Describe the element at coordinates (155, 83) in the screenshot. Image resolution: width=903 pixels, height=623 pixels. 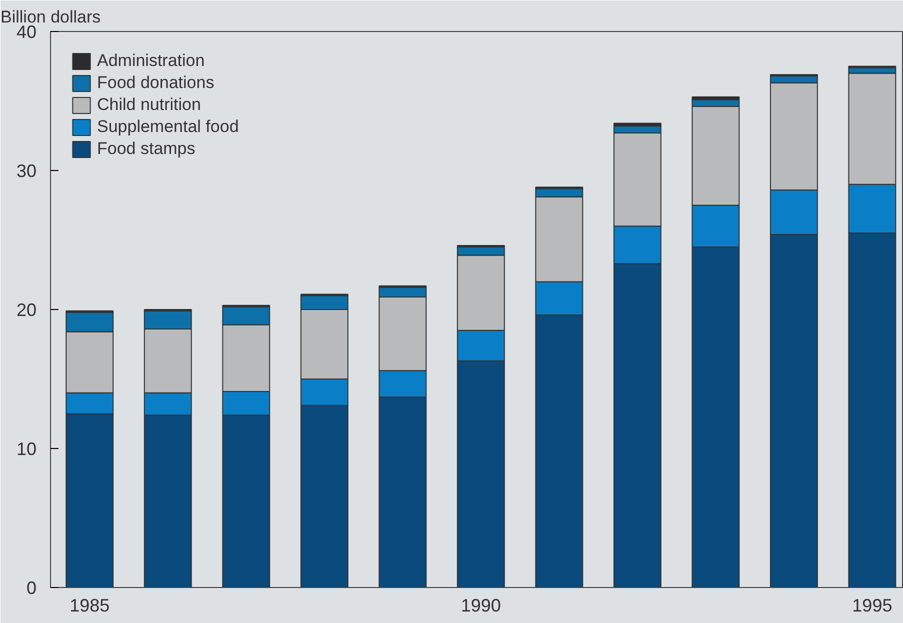
I see `legend-label: Food donations` at that location.